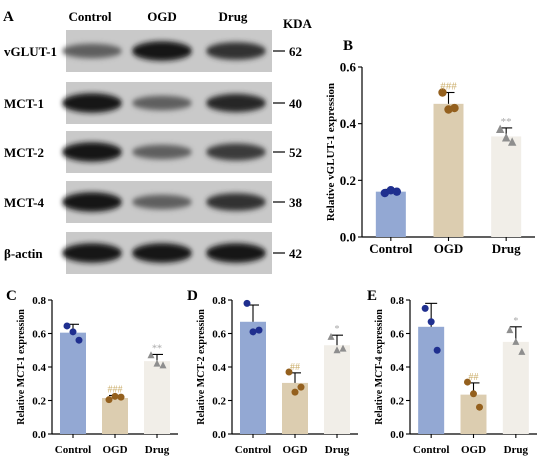 The image size is (550, 460). Describe the element at coordinates (331, 152) in the screenshot. I see `y-axis-label: Relative vGLUT-1 expression` at that location.